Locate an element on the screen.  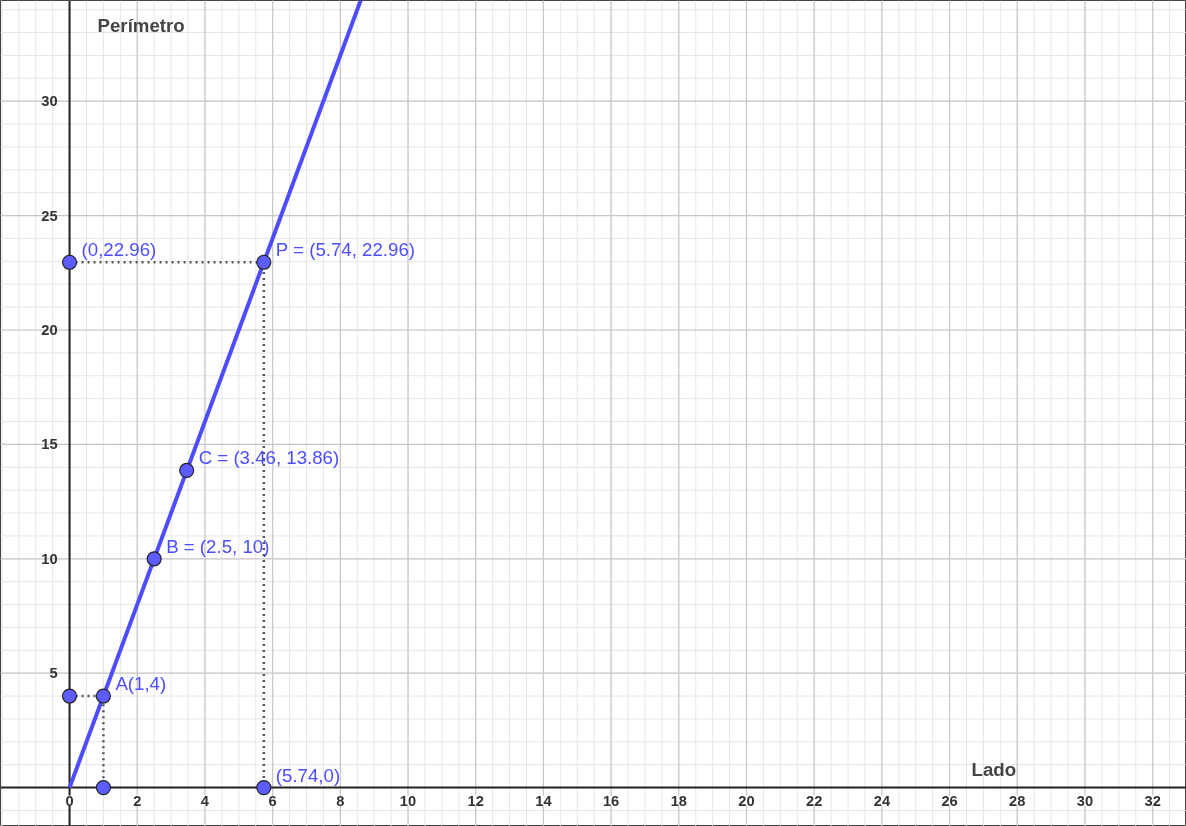
x-tick-label: 26 is located at coordinates (949, 800).